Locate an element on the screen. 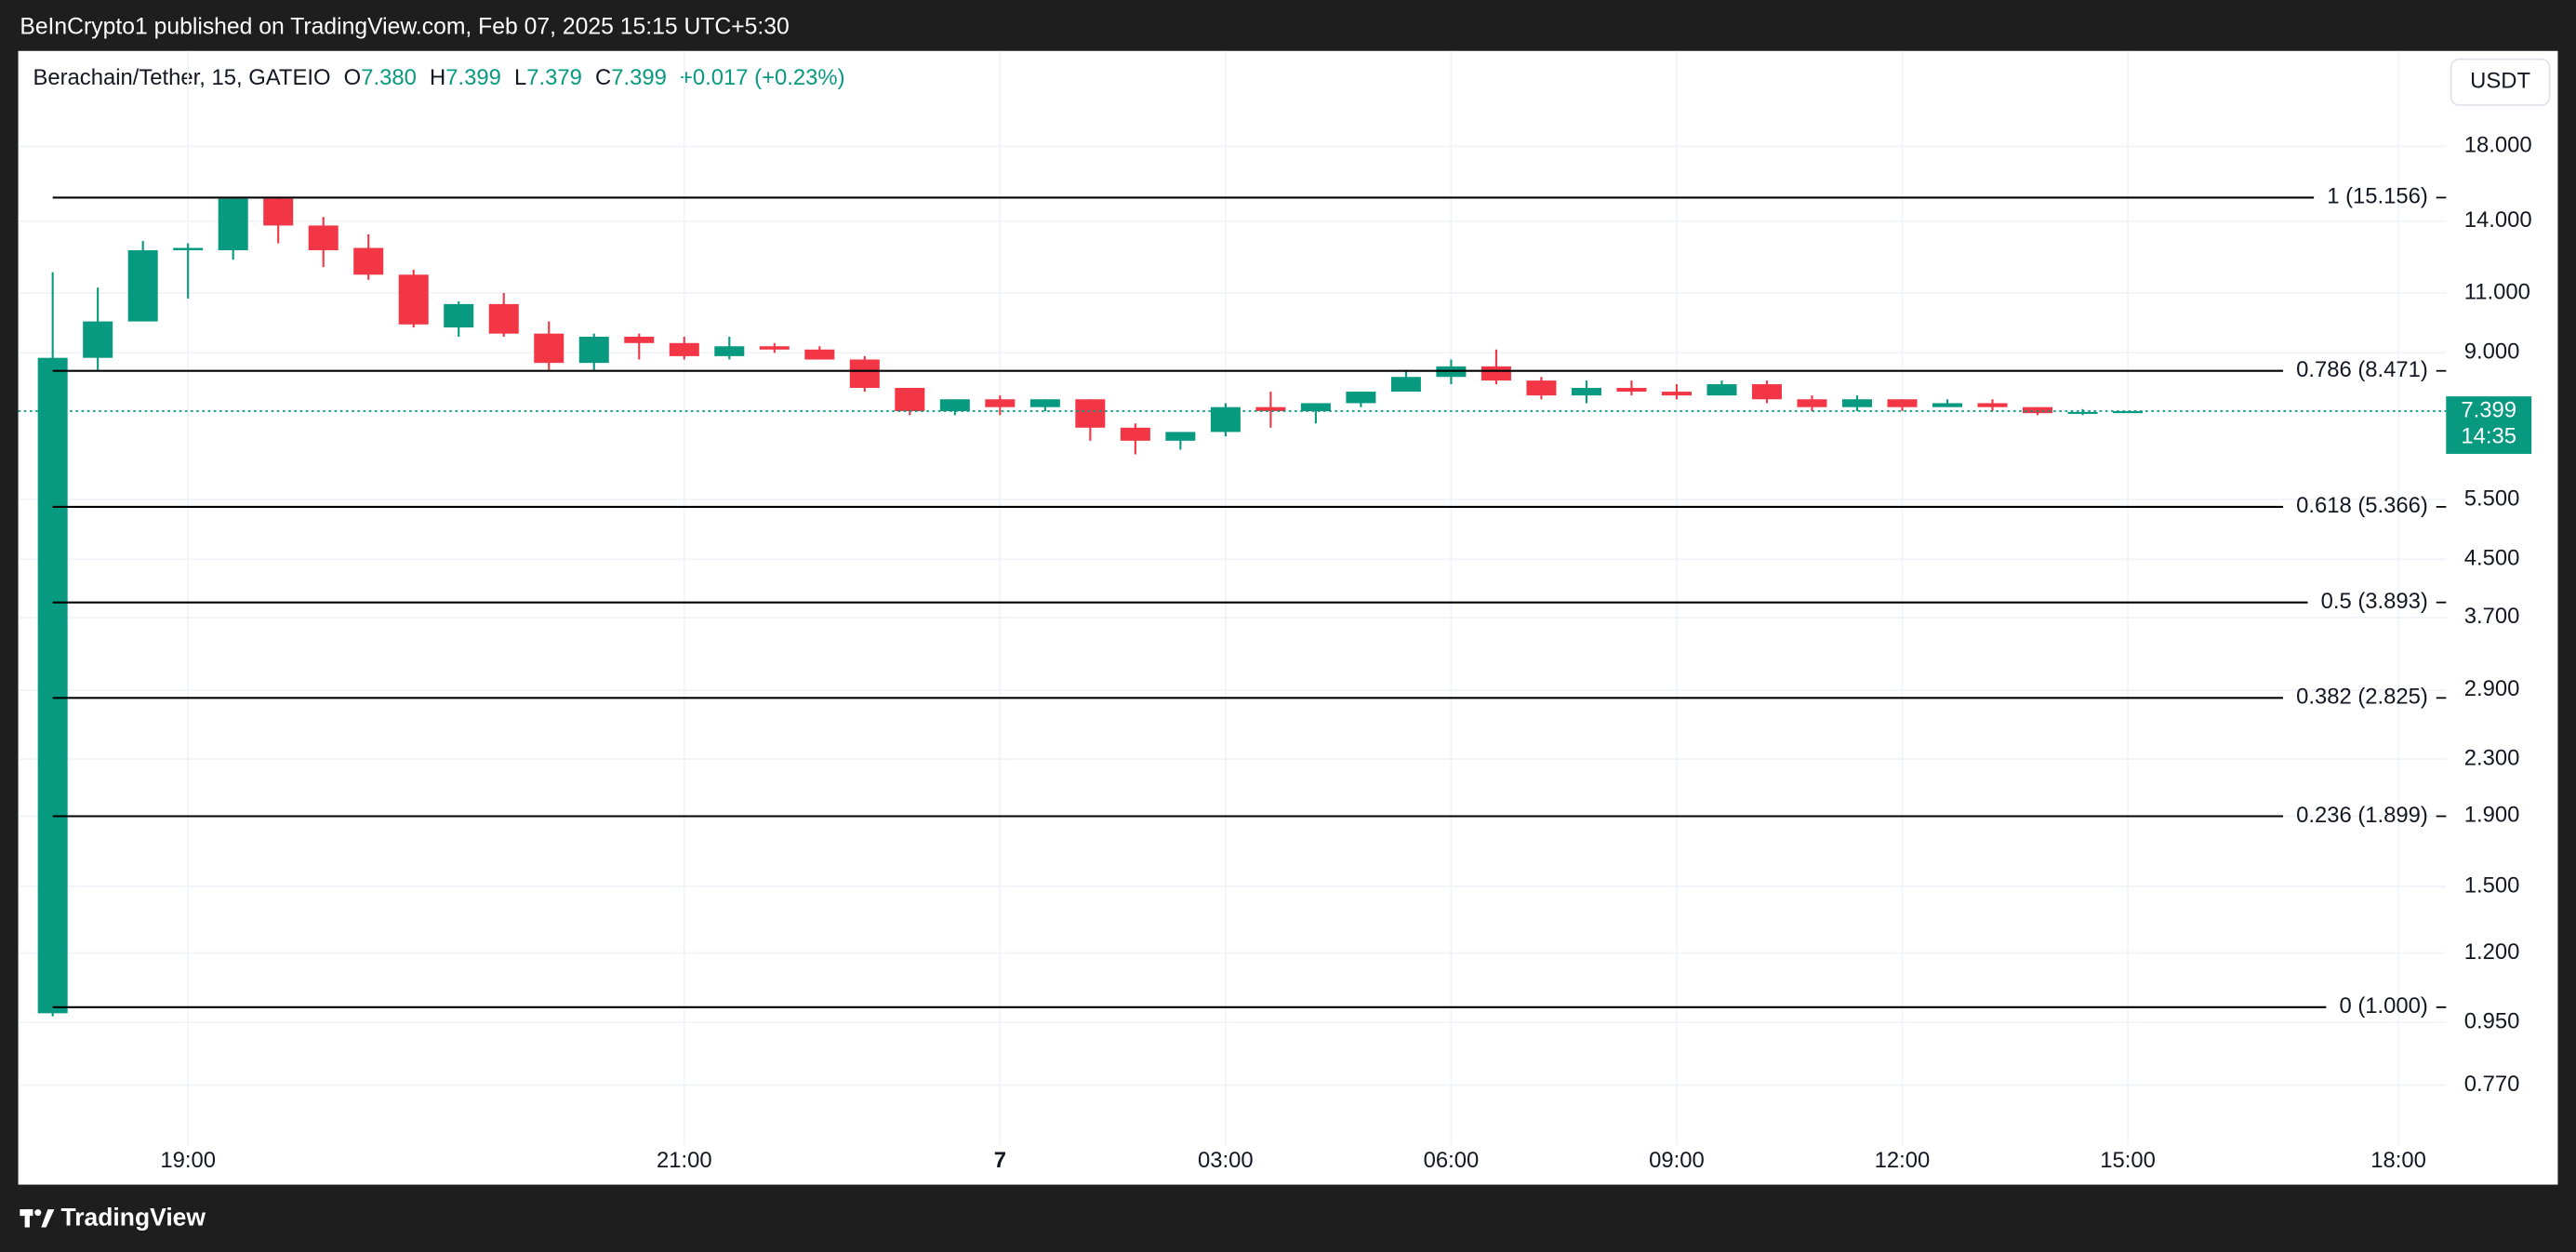 The image size is (2576, 1252). currency-button is located at coordinates (2500, 82).